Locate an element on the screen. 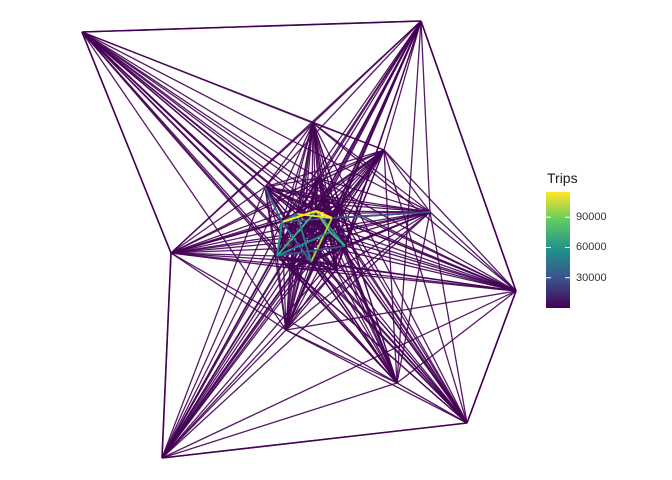 The image size is (672, 480). legend-tick-label: 30000 is located at coordinates (591, 277).